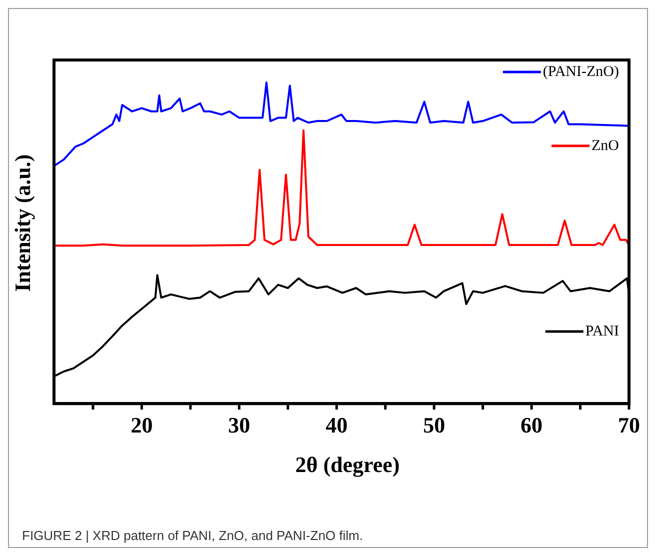 The width and height of the screenshot is (655, 556). Describe the element at coordinates (602, 331) in the screenshot. I see `legend-label: PANI` at that location.